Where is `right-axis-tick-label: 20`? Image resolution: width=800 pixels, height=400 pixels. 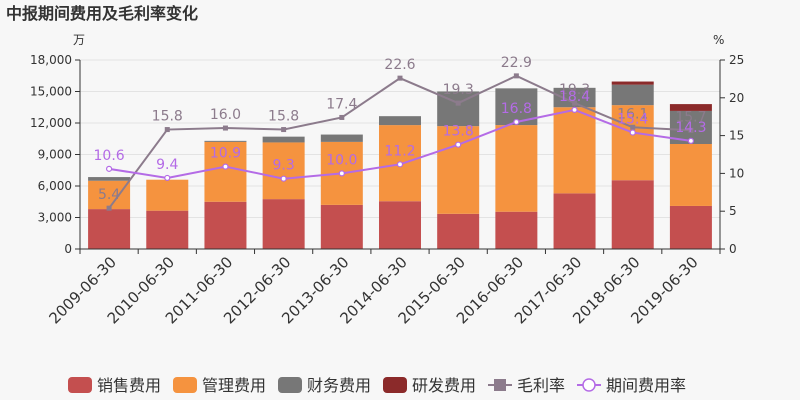
right-axis-tick-label: 20 is located at coordinates (736, 98).